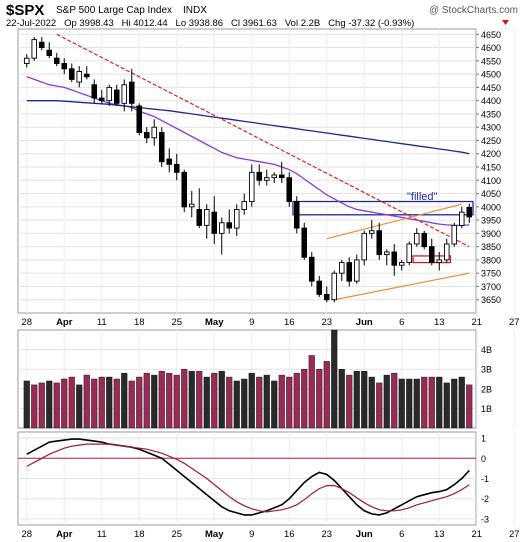 Image resolution: width=524 pixels, height=542 pixels. I want to click on orange-lower-trendline, so click(402, 286).